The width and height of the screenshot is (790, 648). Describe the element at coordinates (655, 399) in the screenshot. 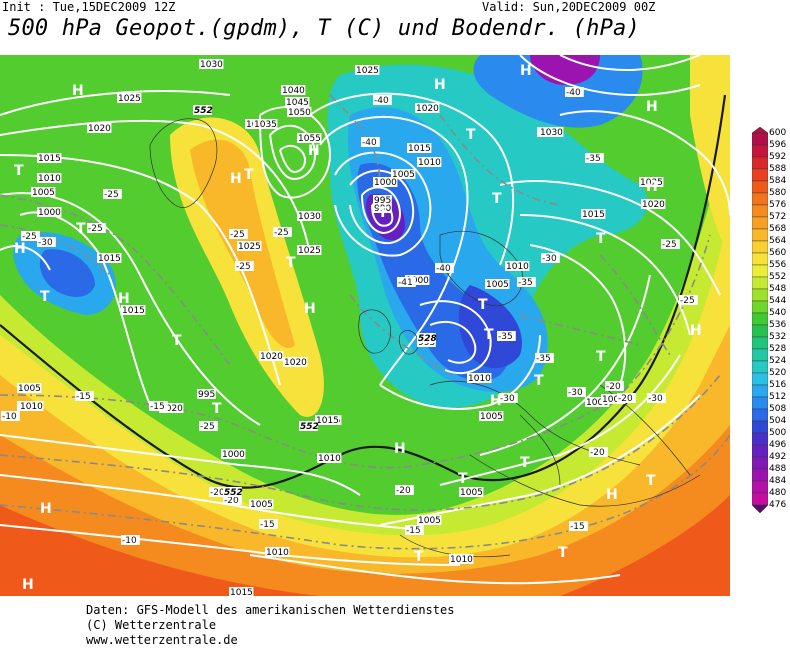

I see `temperature-label: -30` at that location.